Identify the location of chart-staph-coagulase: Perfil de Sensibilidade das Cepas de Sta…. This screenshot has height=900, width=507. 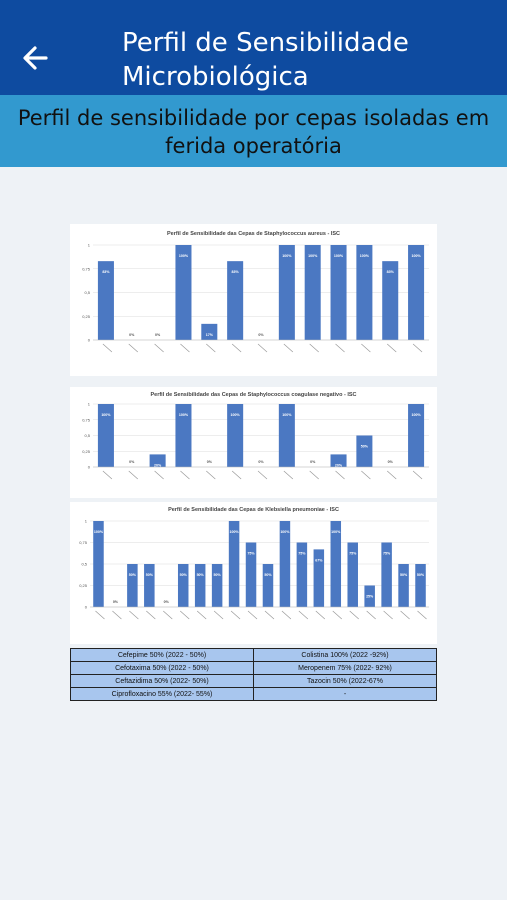
(253, 442).